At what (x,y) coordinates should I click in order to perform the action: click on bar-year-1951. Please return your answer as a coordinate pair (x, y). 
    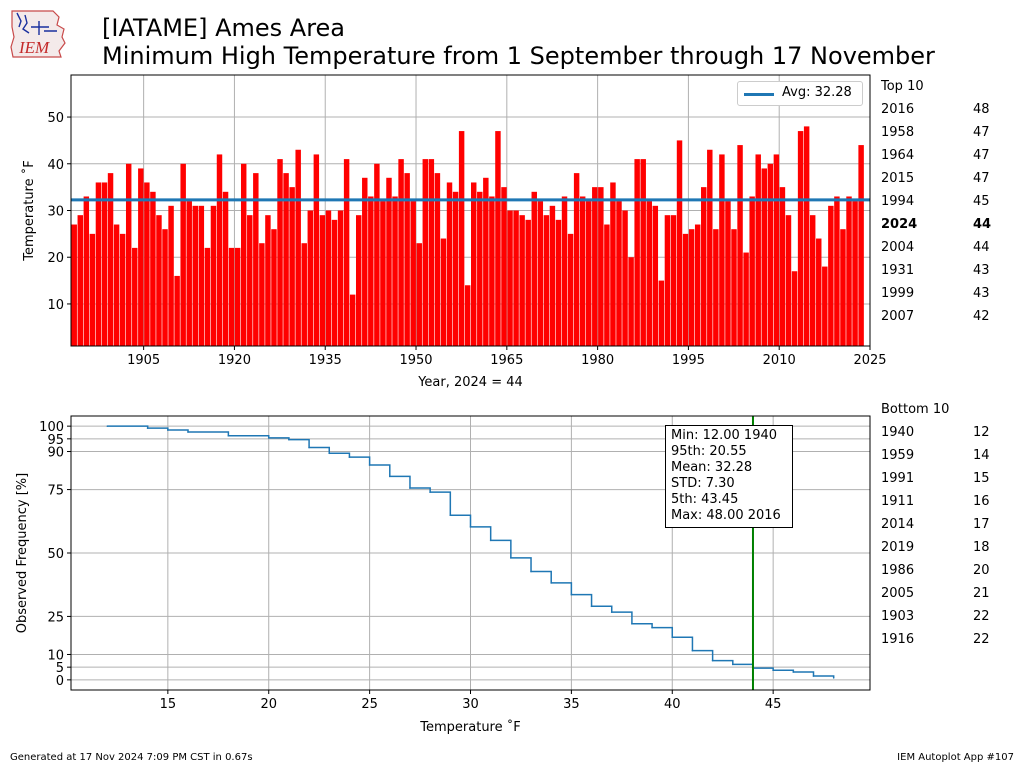
    Looking at the image, I should click on (425, 252).